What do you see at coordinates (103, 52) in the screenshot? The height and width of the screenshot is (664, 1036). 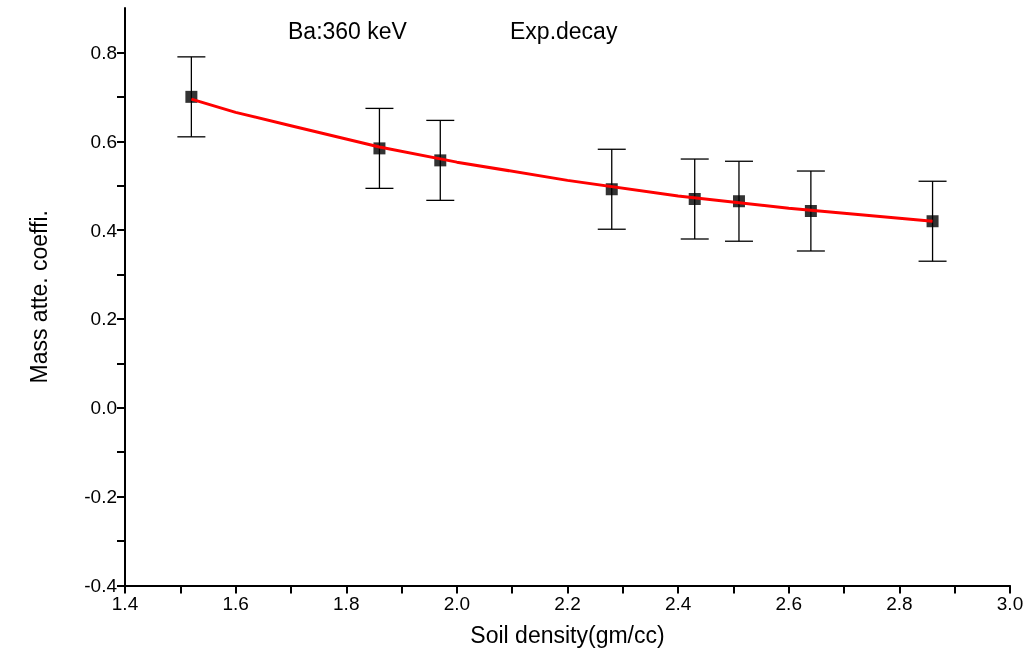 I see `y-tick-label: 0.8` at bounding box center [103, 52].